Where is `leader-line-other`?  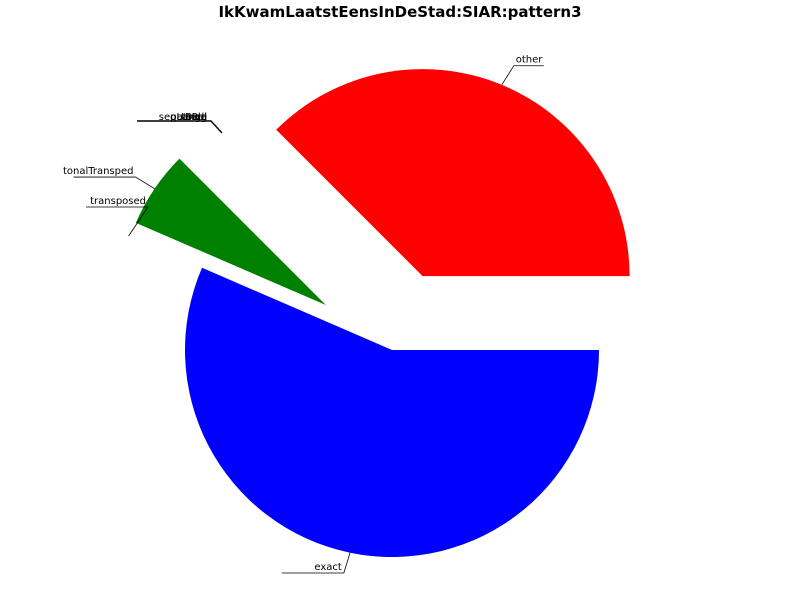
leader-line-other is located at coordinates (522, 75).